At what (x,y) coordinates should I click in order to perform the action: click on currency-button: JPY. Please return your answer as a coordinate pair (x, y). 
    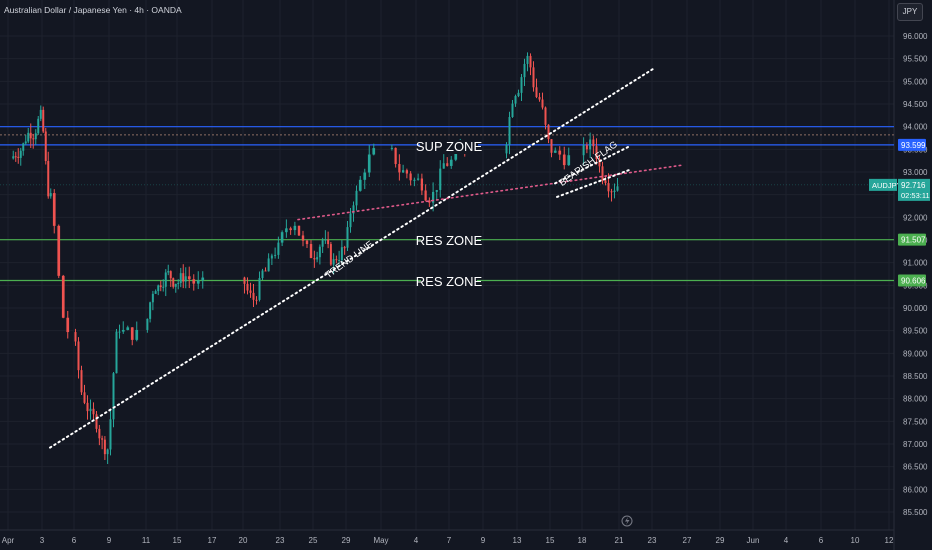
    Looking at the image, I should click on (910, 12).